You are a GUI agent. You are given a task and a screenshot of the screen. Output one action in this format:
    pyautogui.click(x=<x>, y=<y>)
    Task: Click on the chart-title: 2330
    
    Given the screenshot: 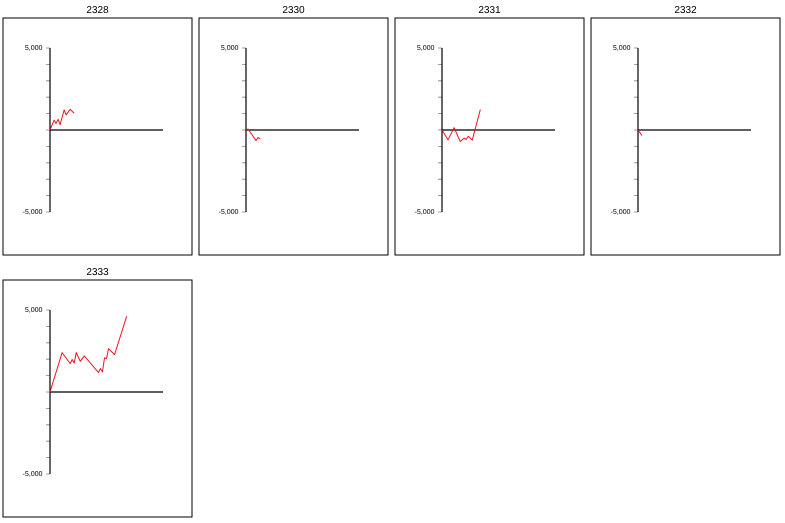 What is the action you would take?
    pyautogui.click(x=293, y=10)
    